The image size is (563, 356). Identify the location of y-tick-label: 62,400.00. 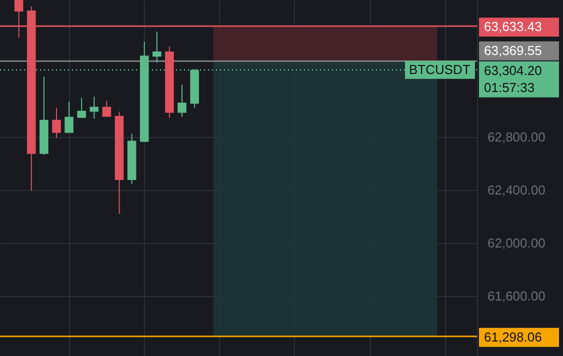
(517, 190).